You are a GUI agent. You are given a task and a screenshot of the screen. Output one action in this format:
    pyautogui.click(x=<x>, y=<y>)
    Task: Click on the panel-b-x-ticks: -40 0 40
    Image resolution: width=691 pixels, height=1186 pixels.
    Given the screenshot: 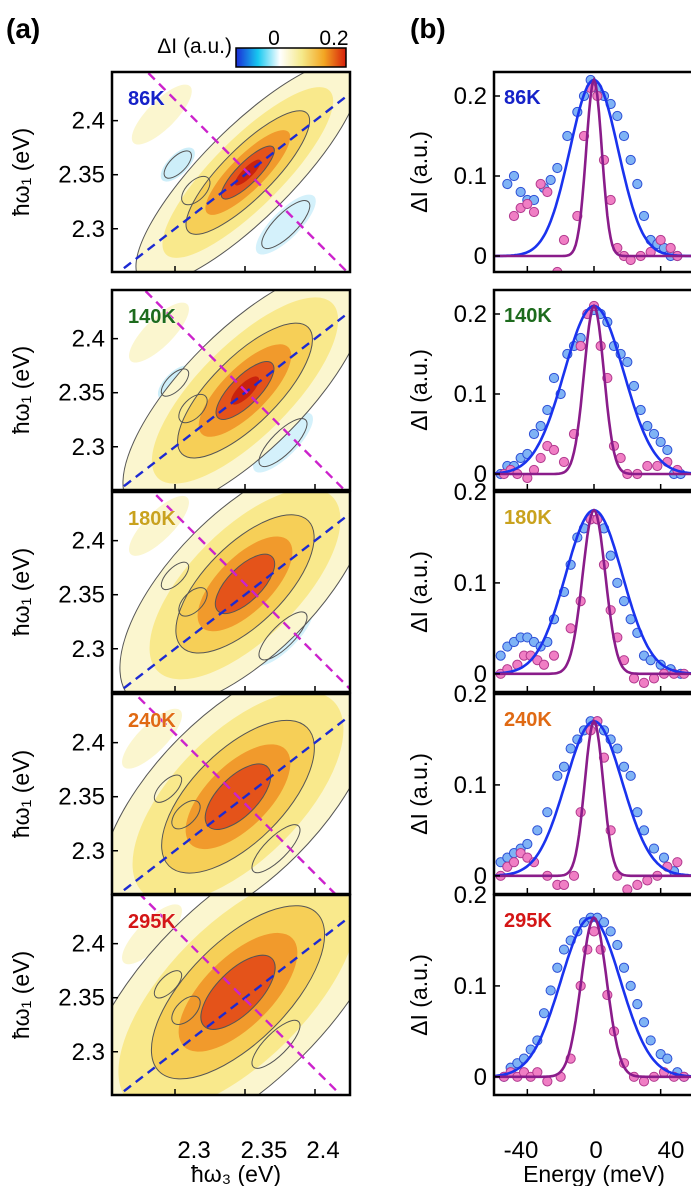 What is the action you would take?
    pyautogui.click(x=594, y=1150)
    